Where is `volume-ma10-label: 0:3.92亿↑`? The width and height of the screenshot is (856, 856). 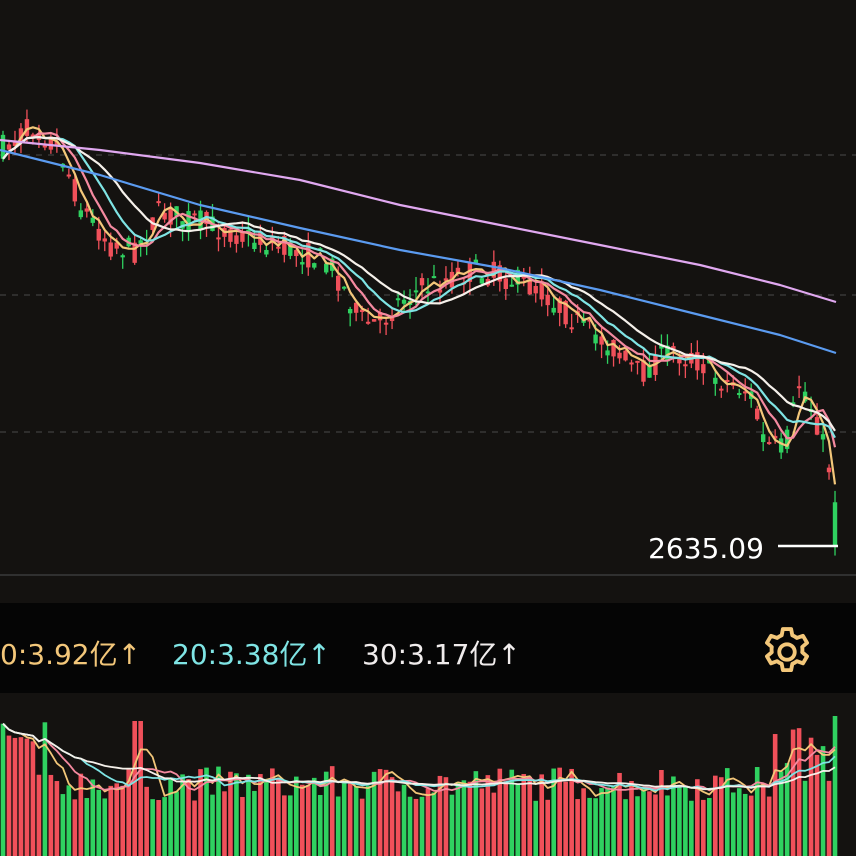
volume-ma10-label: 0:3.92亿↑ is located at coordinates (71, 654).